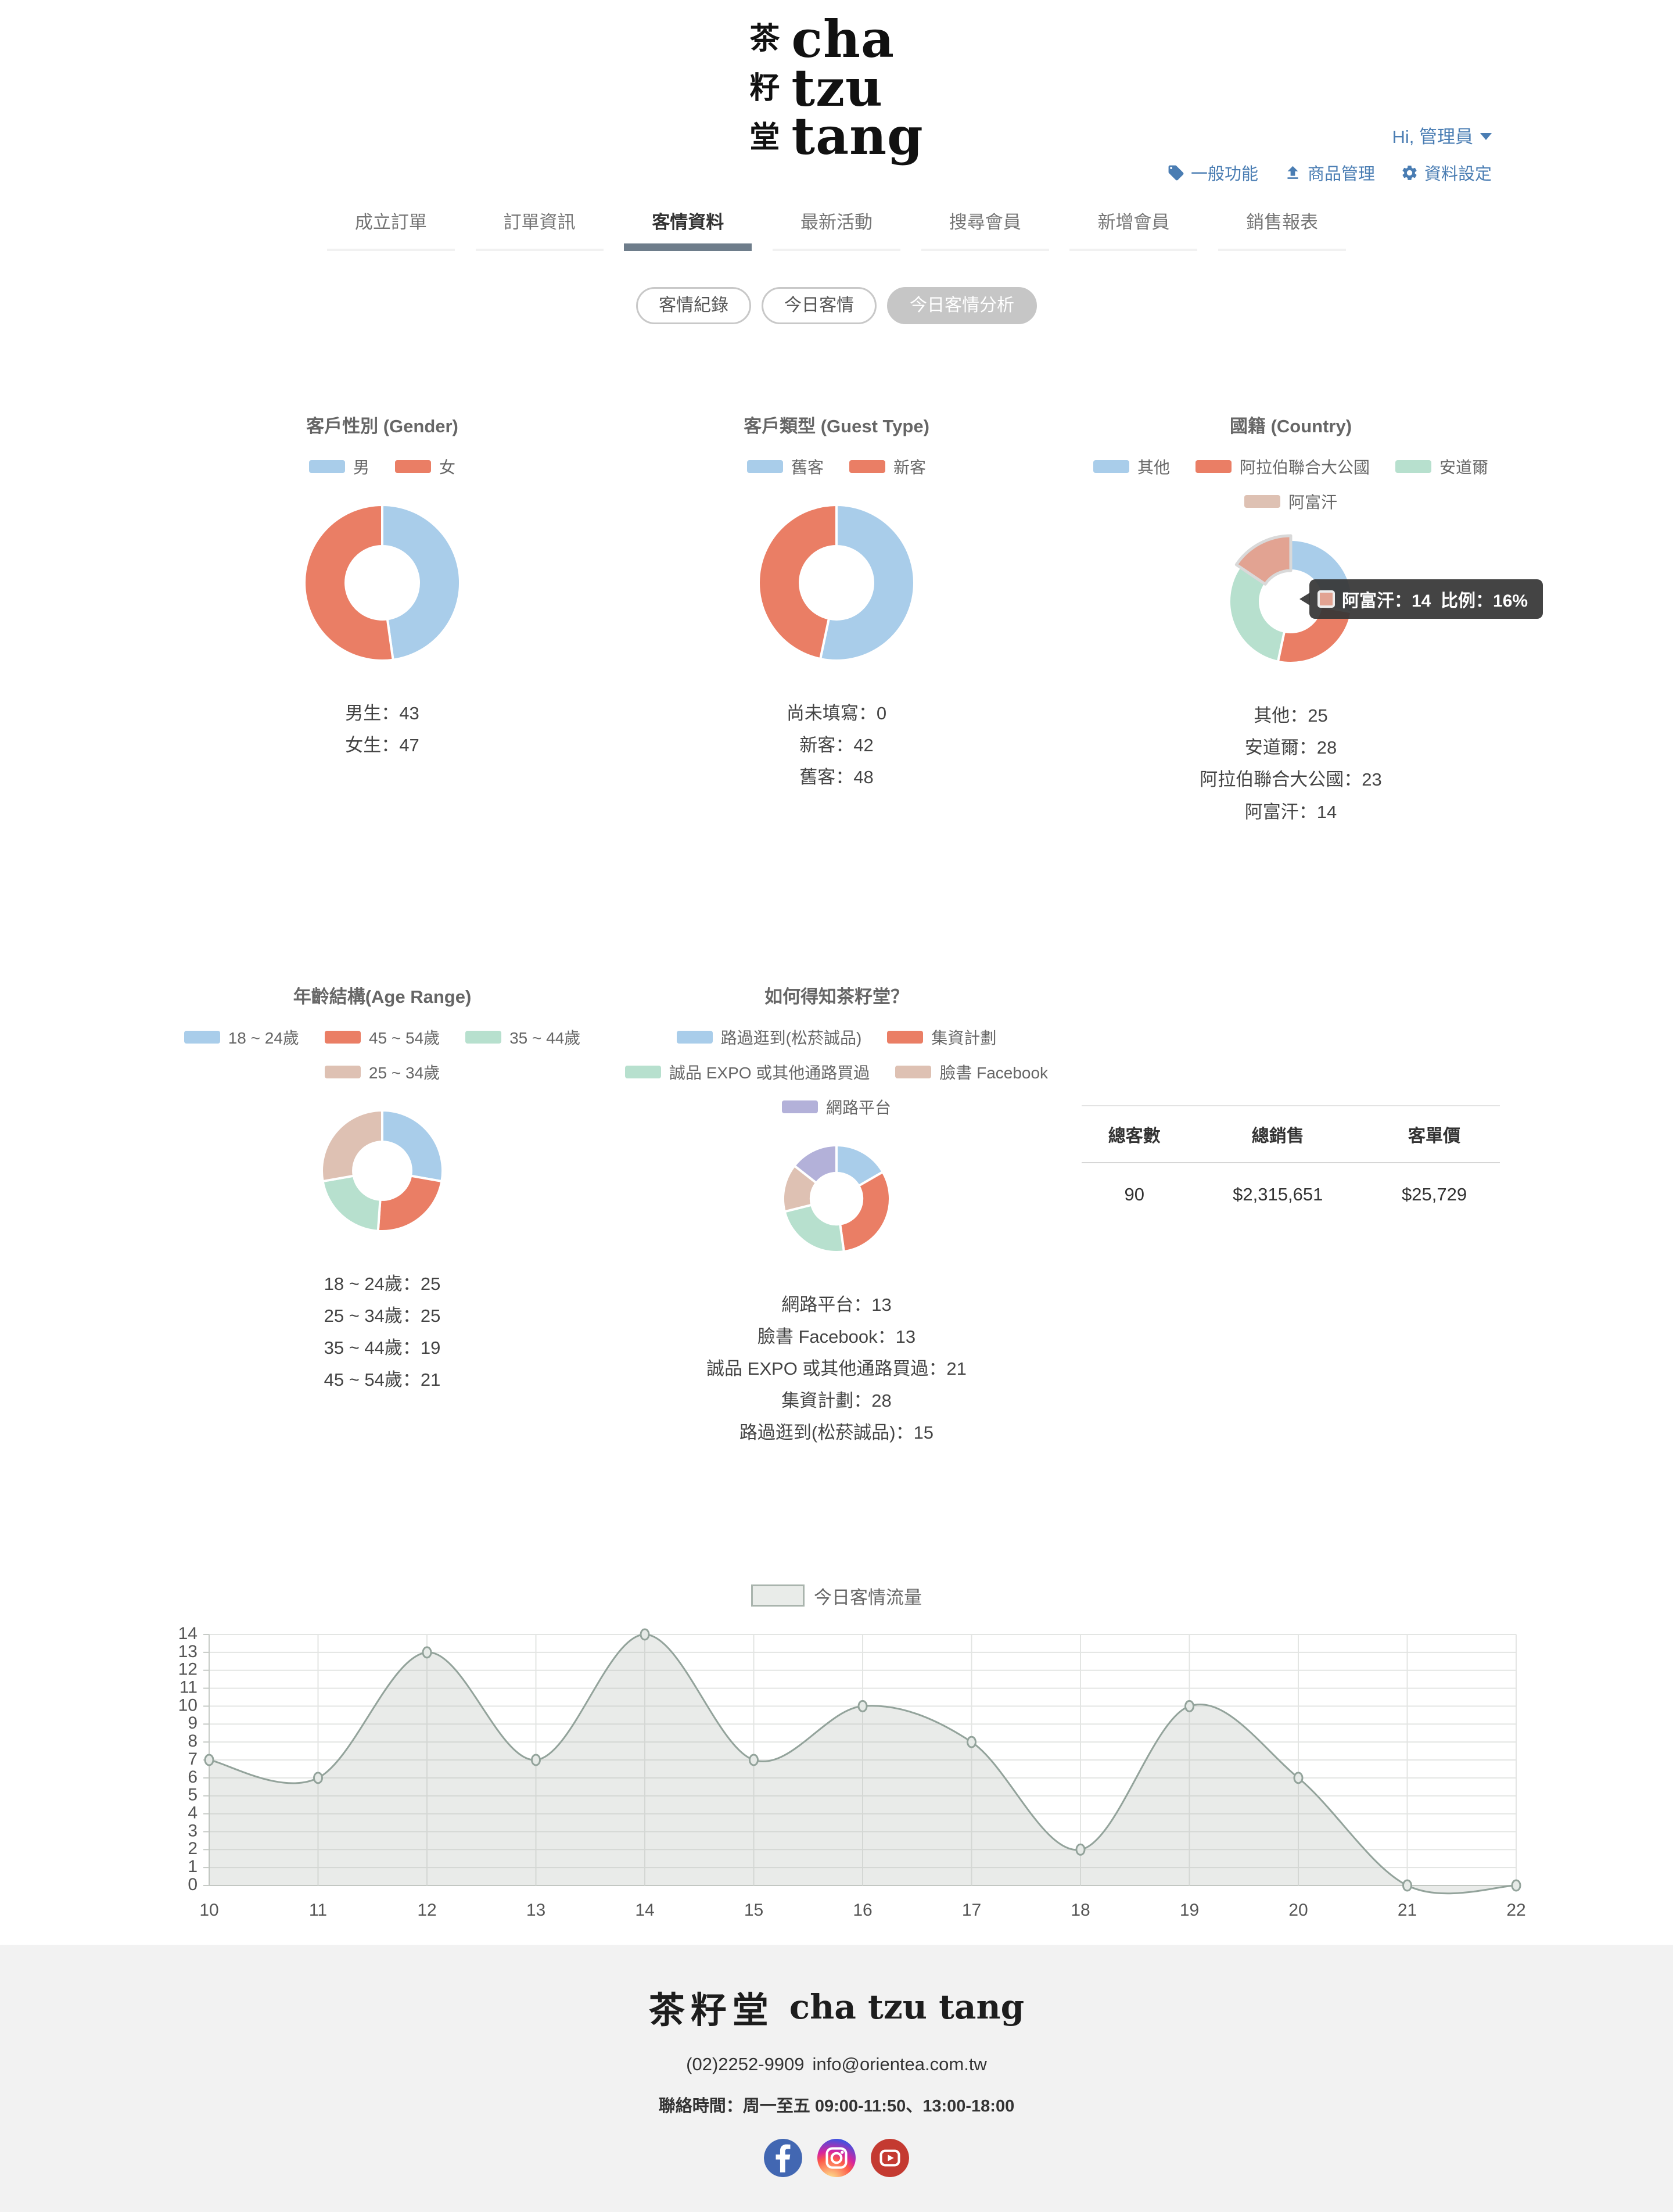  Describe the element at coordinates (783, 2157) in the screenshot. I see `facebook-icon` at that location.